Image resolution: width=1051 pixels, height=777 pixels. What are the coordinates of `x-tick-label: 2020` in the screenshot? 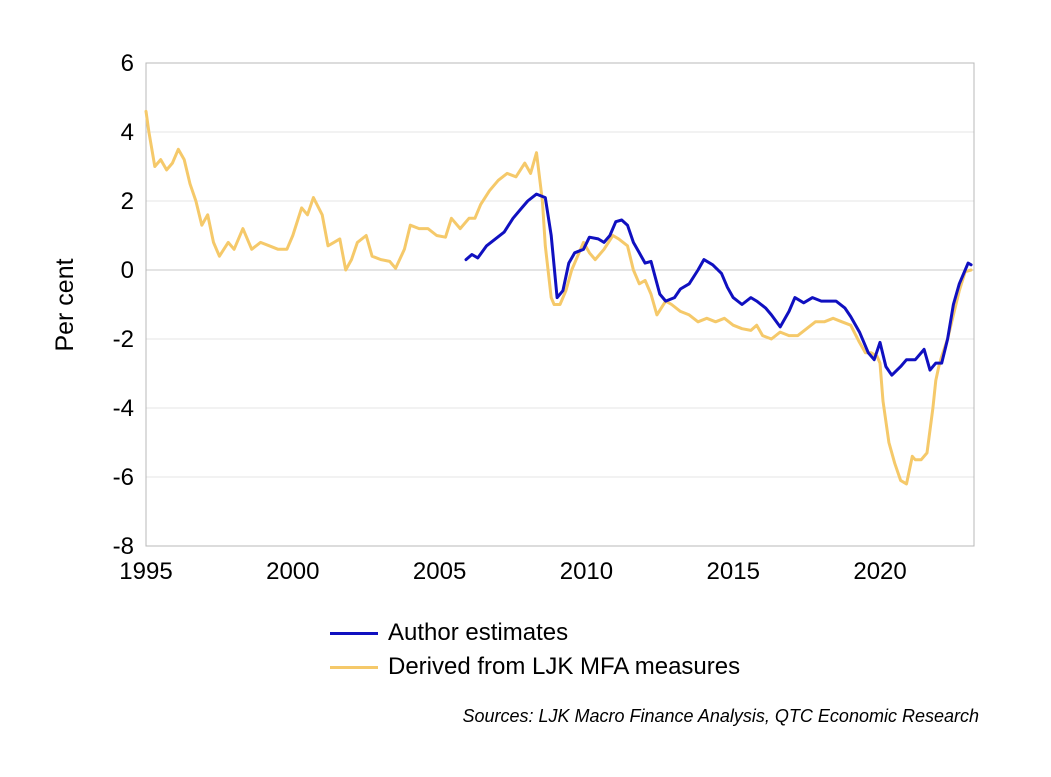 It's located at (879, 571).